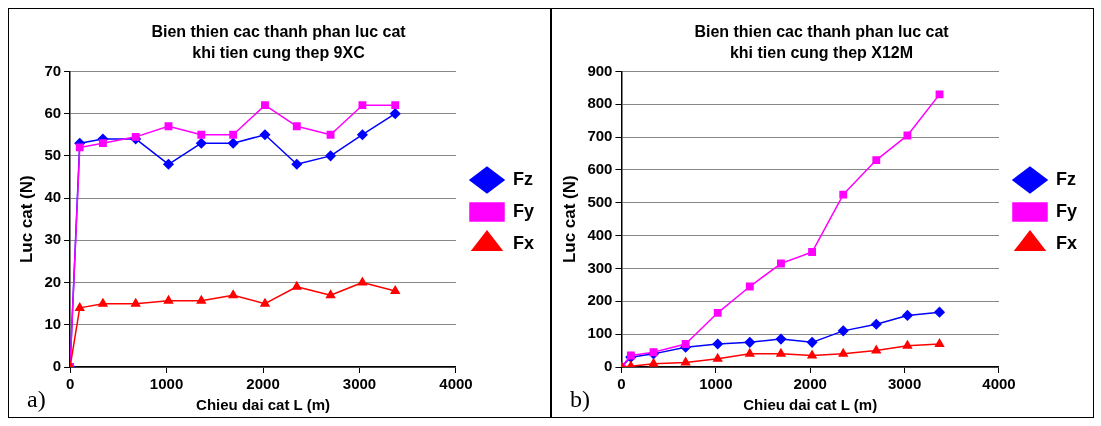 Image resolution: width=1101 pixels, height=426 pixels. I want to click on y-tick-label: 20, so click(53, 281).